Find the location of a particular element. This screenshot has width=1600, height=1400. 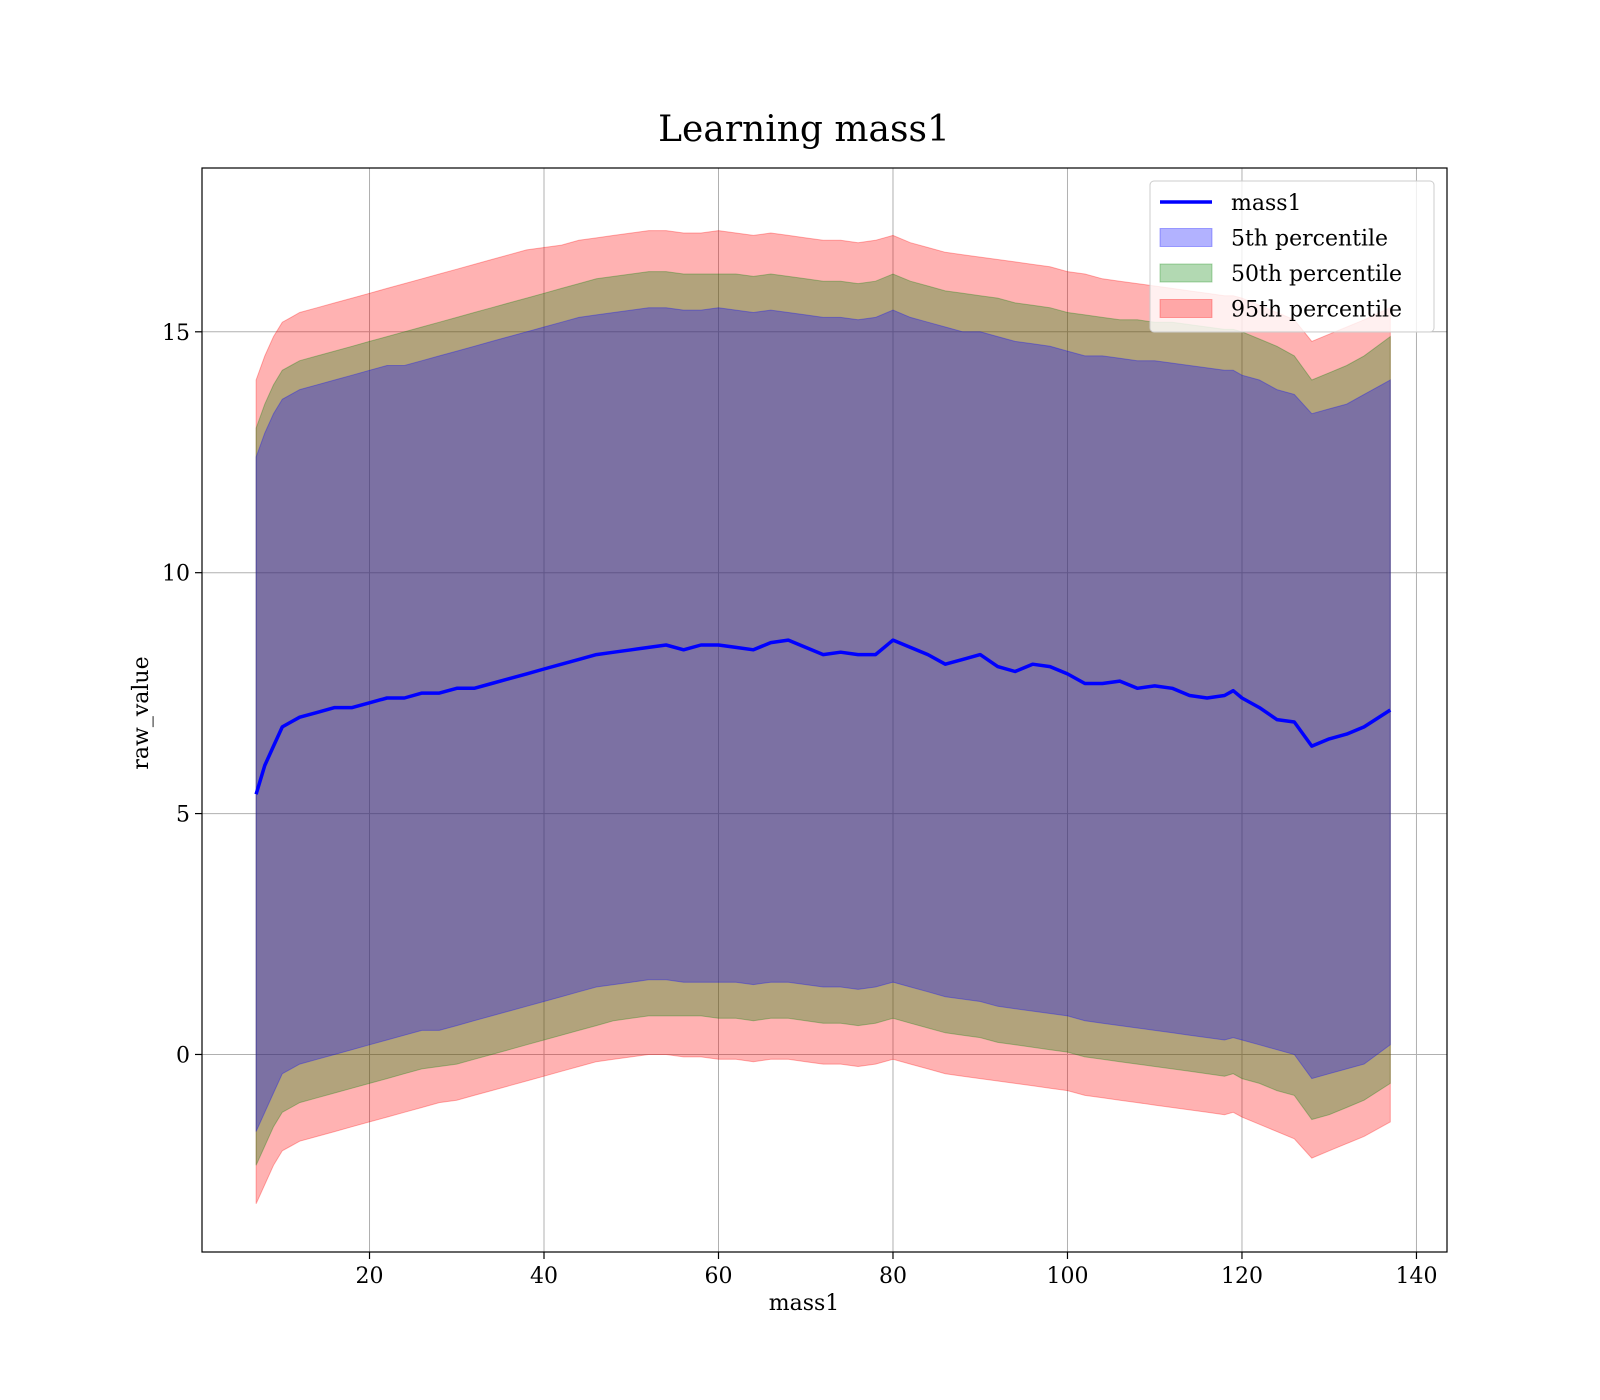

x-axis-label: mass1 is located at coordinates (804, 1303).